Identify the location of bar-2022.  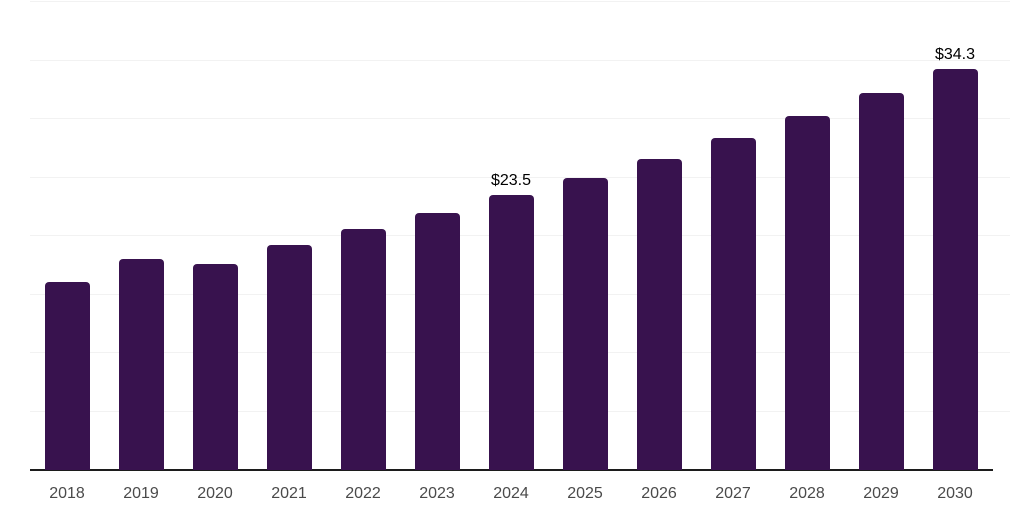
(363, 349).